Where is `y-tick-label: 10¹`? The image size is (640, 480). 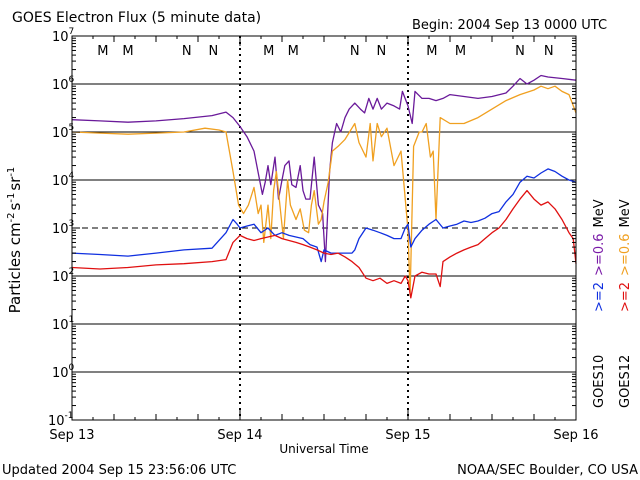 y-tick-label: 10¹ is located at coordinates (63, 324).